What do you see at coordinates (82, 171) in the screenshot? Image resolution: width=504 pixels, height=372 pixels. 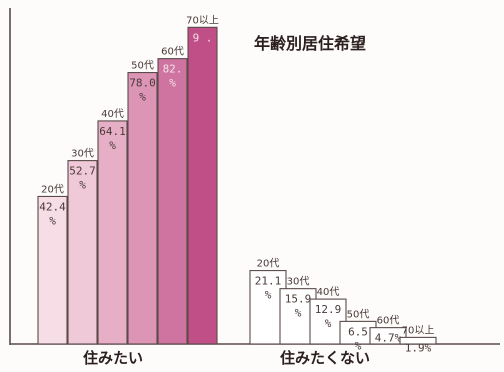 I see `want-value-label-2: 52.7` at bounding box center [82, 171].